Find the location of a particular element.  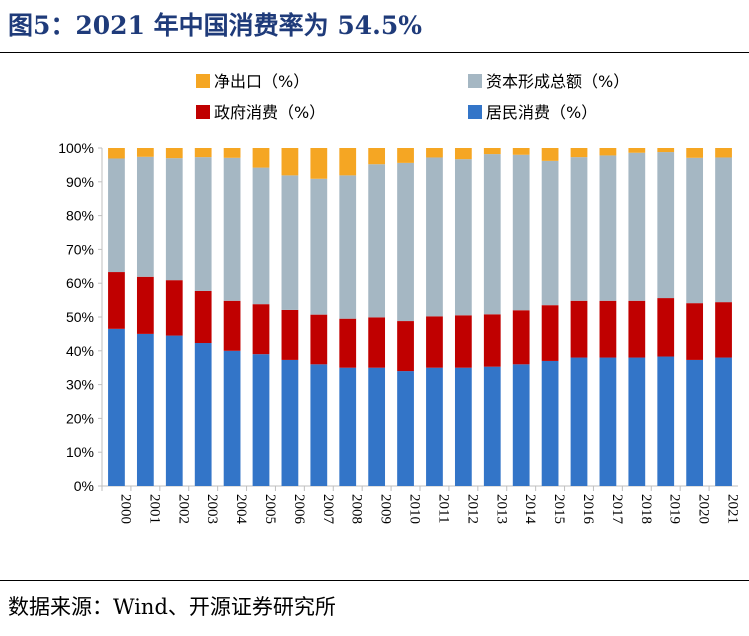

x-tick-label: 2010 is located at coordinates (415, 509).